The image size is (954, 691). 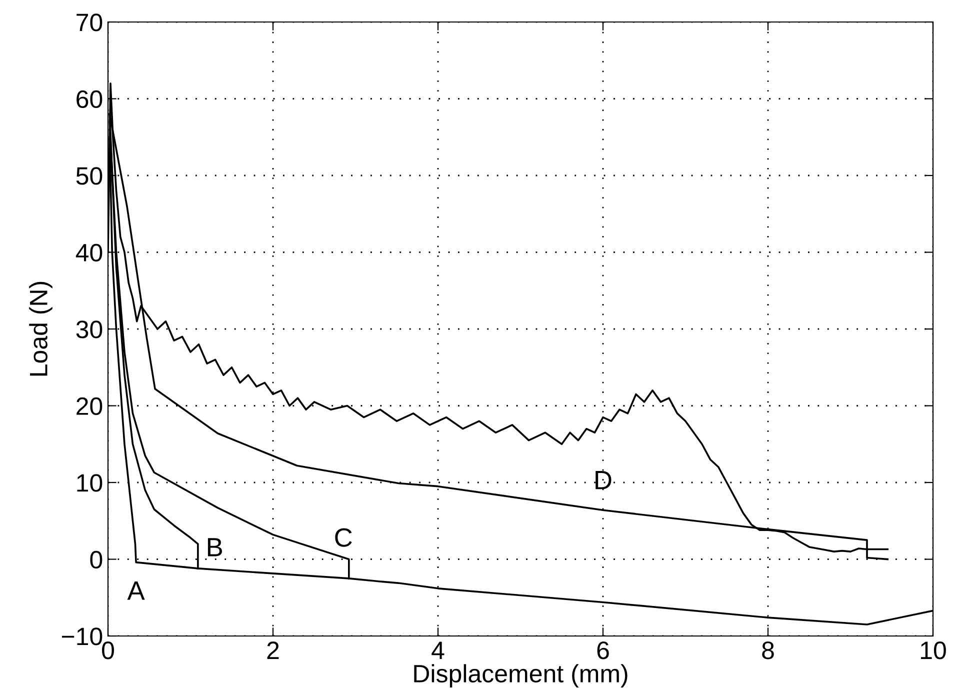 What do you see at coordinates (89, 99) in the screenshot?
I see `y-tick-label: 60` at bounding box center [89, 99].